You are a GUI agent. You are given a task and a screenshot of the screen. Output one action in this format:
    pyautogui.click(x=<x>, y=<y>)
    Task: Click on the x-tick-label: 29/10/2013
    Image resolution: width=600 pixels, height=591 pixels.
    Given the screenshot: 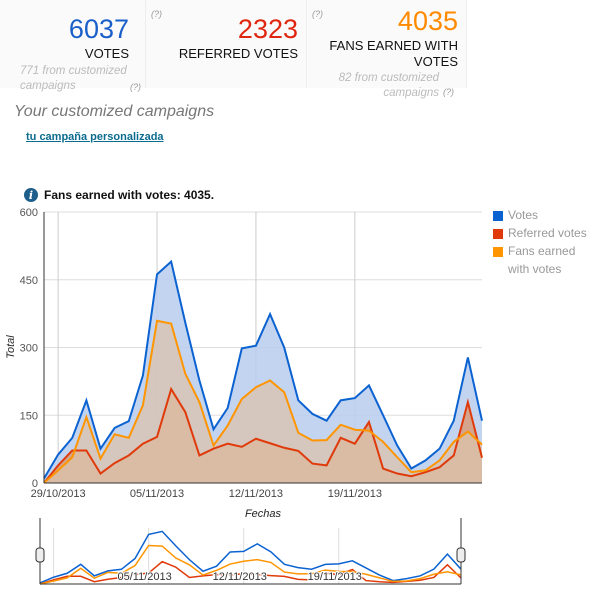 What is the action you would take?
    pyautogui.click(x=58, y=494)
    